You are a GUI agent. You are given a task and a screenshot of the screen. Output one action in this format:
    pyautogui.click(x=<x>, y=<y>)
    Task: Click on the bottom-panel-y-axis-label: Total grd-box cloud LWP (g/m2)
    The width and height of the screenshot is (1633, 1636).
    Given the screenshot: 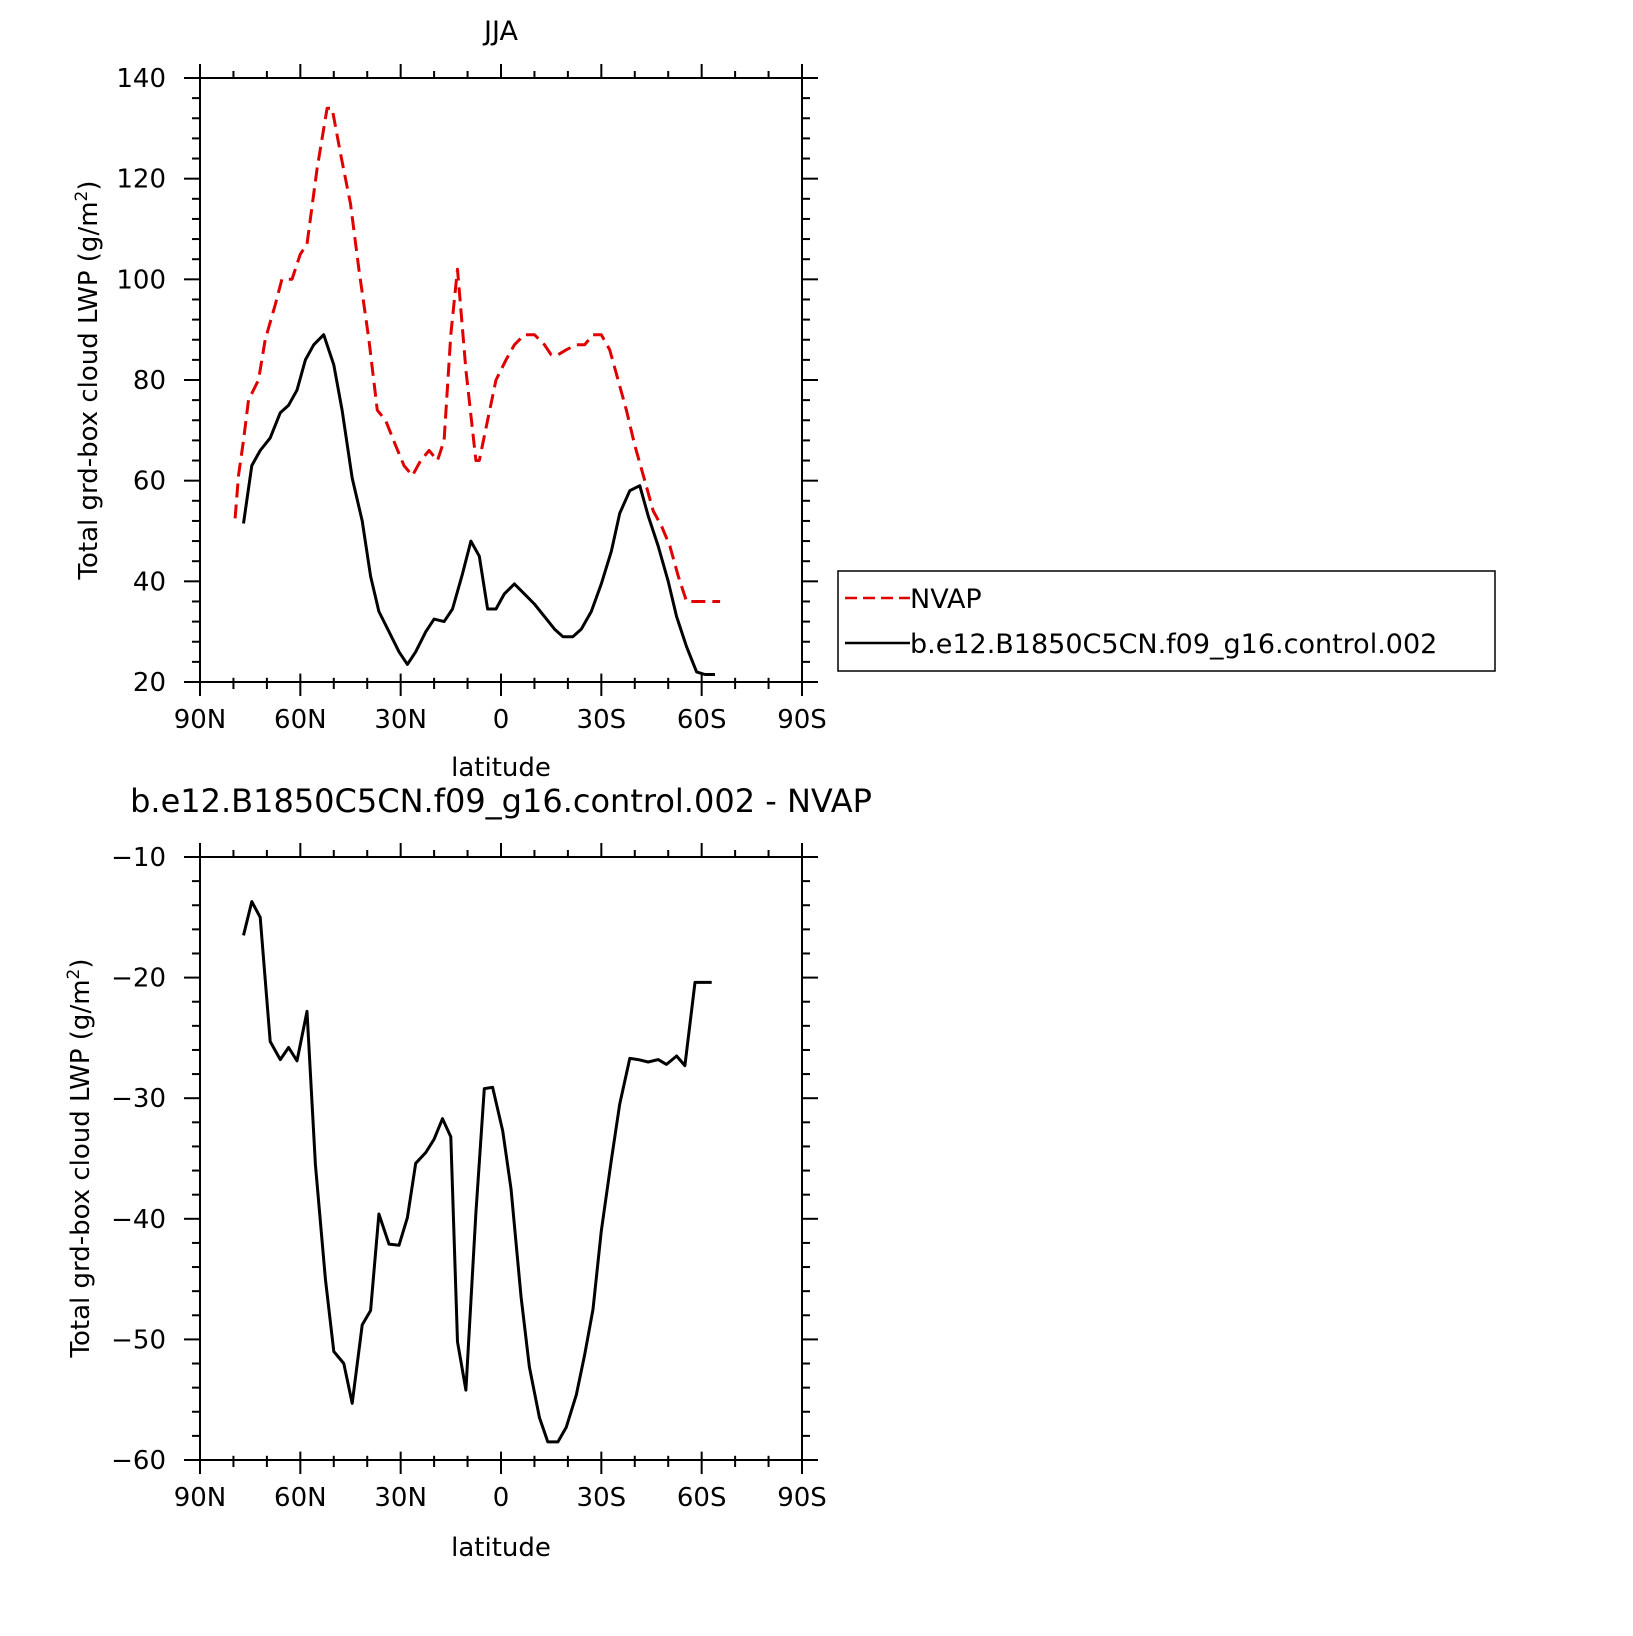 What is the action you would take?
    pyautogui.click(x=80, y=1158)
    